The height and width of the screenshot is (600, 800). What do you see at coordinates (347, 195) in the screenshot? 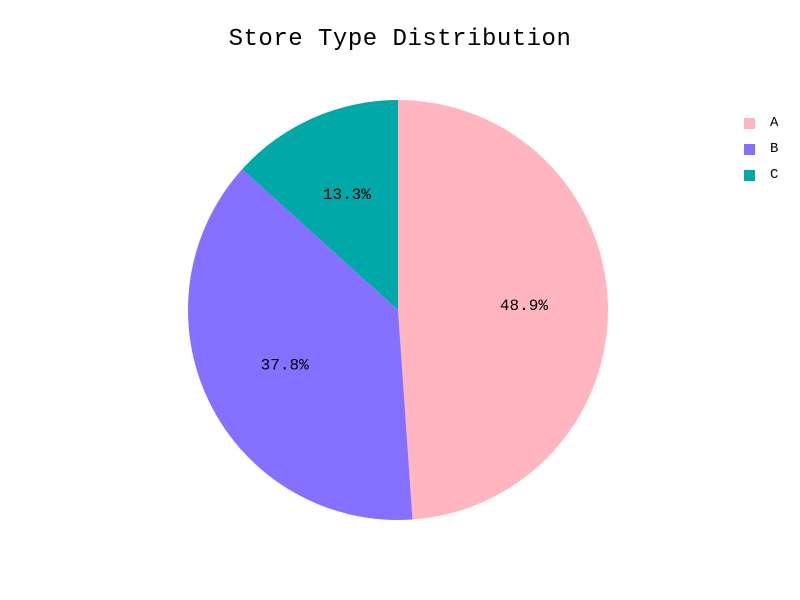
I see `pie-label-c: 13.3%` at bounding box center [347, 195].